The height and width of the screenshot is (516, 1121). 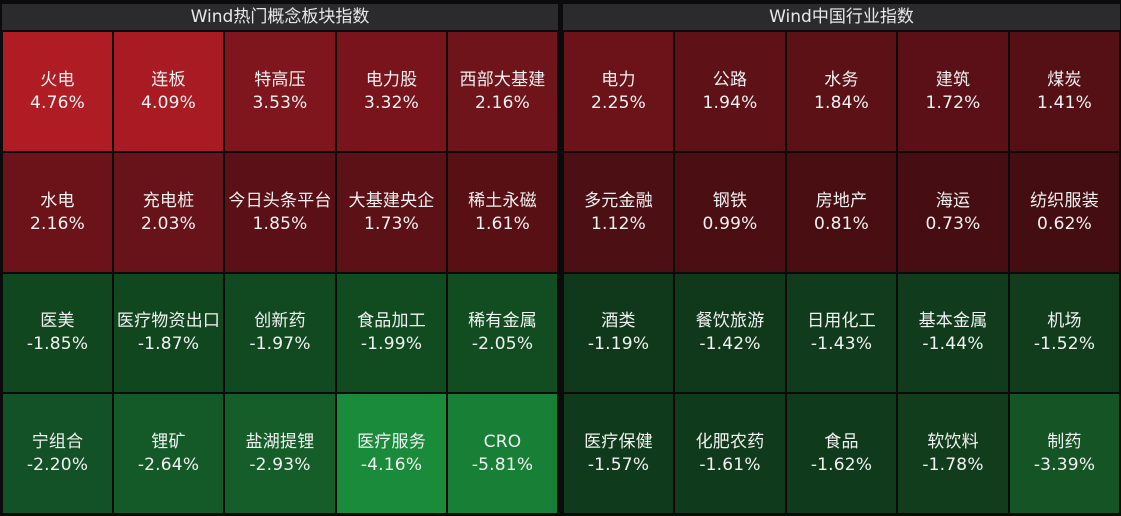 I want to click on heatmap-tile: 食品加工 -1.99%, so click(x=391, y=333).